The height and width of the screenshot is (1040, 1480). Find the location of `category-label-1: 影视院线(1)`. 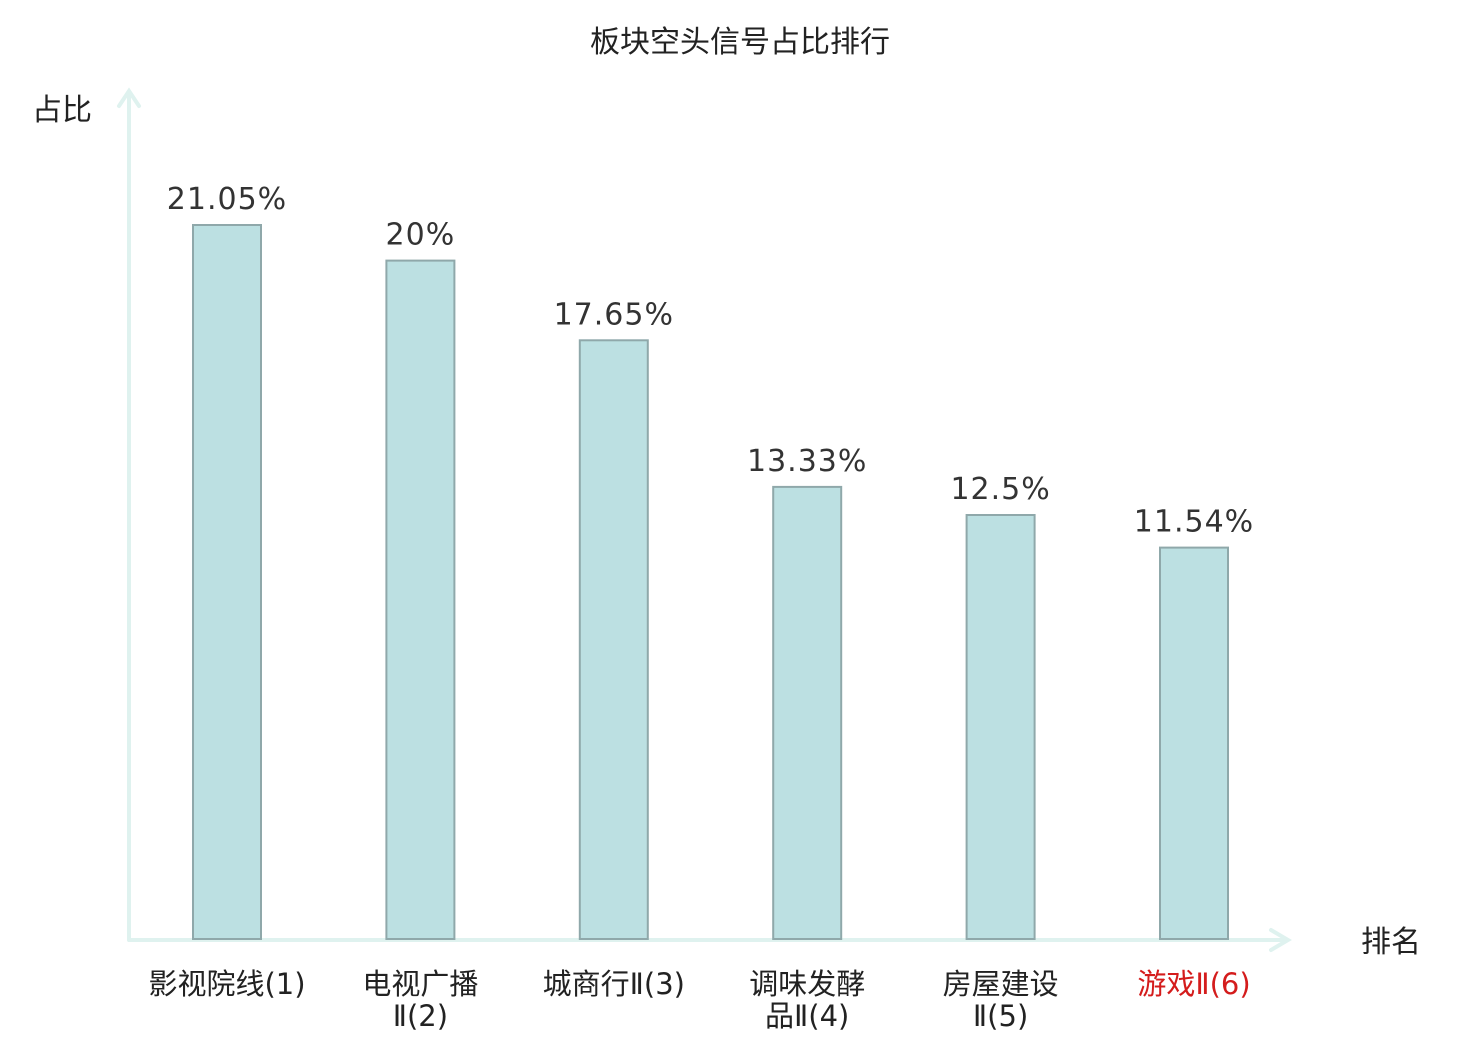

category-label-1: 影视院线(1) is located at coordinates (226, 984).